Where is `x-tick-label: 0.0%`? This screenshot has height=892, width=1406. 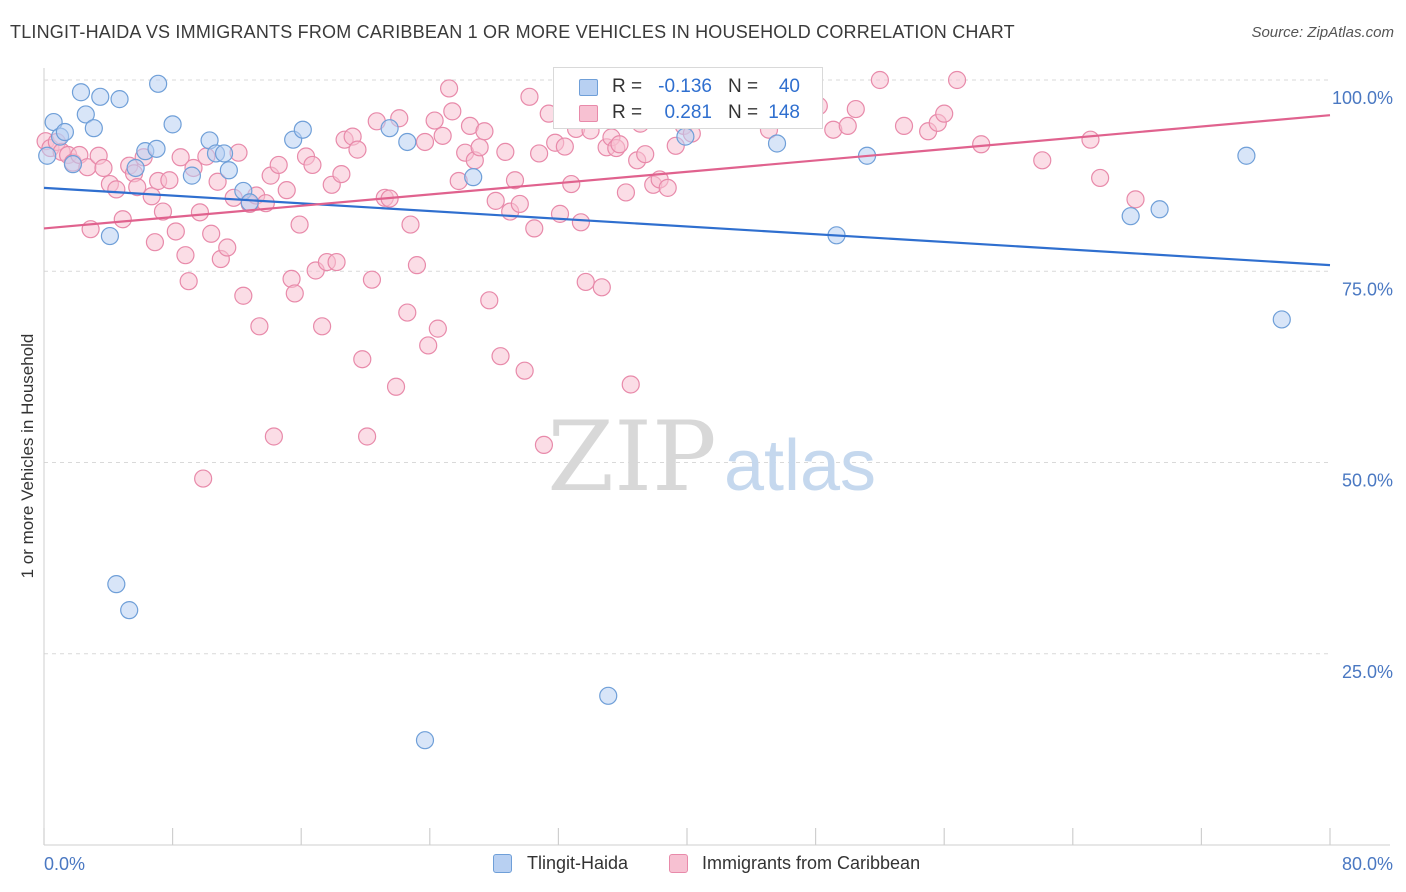
x-tick-label: 0.0% is located at coordinates (64, 864).